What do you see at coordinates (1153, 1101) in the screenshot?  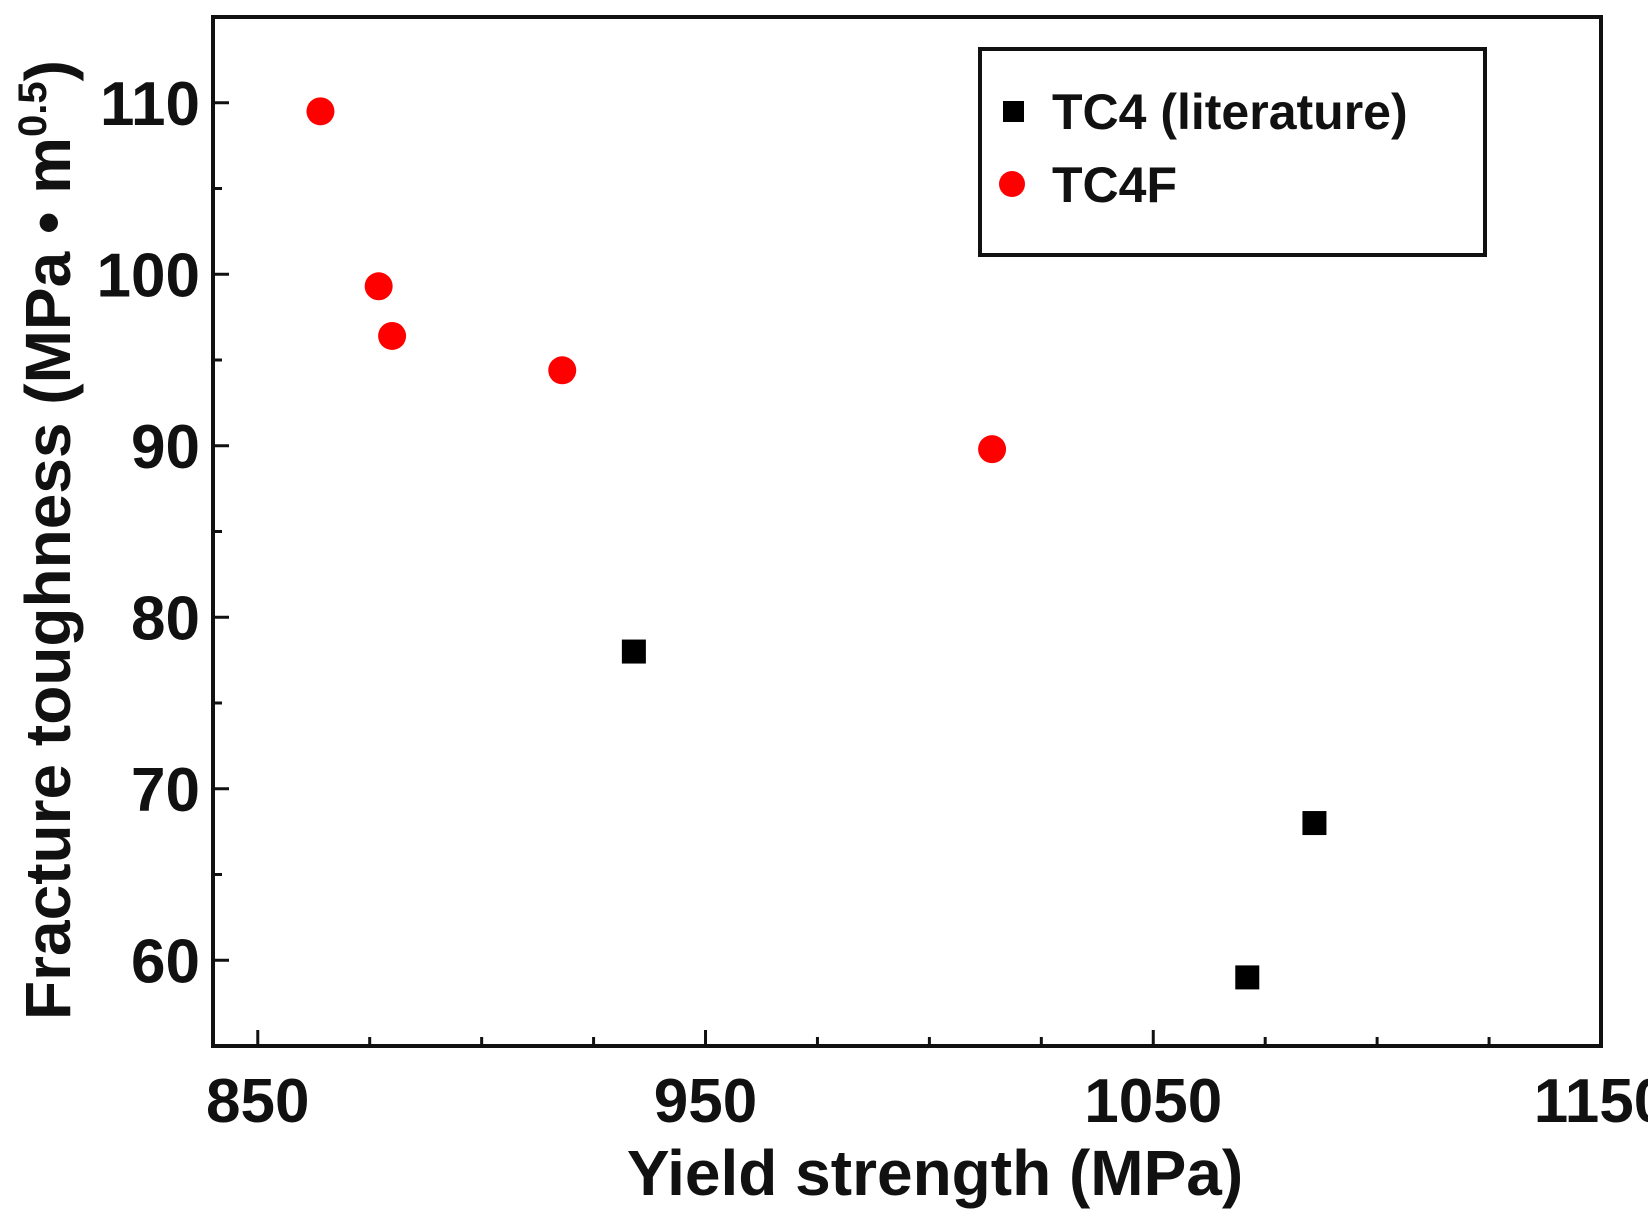 I see `x-tick-label: 1050` at bounding box center [1153, 1101].